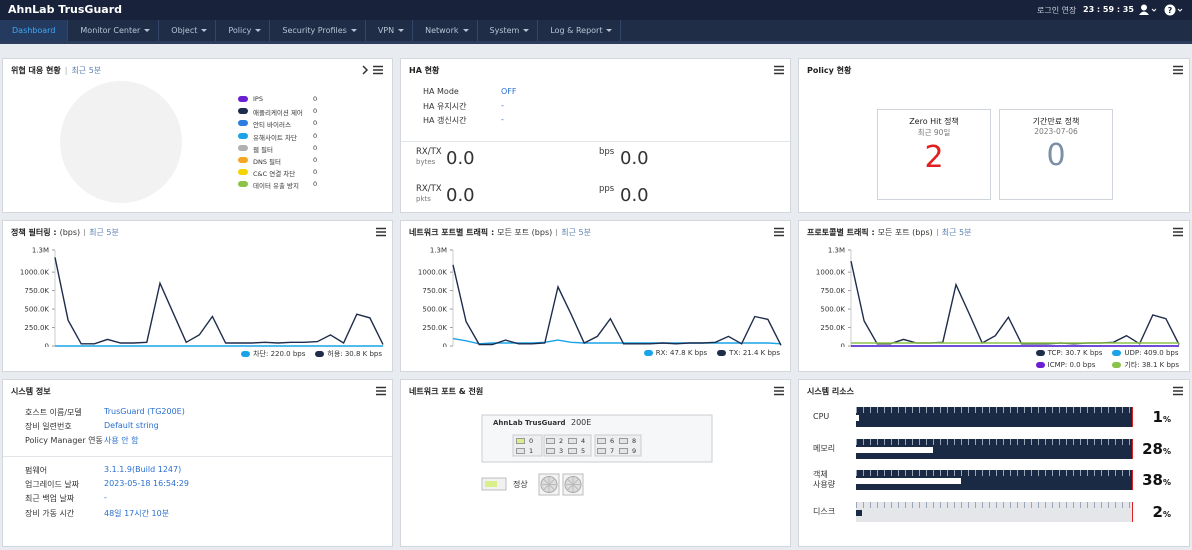 The height and width of the screenshot is (550, 1192). Describe the element at coordinates (1056, 121) in the screenshot. I see `card-title: 기간만료 정책` at that location.